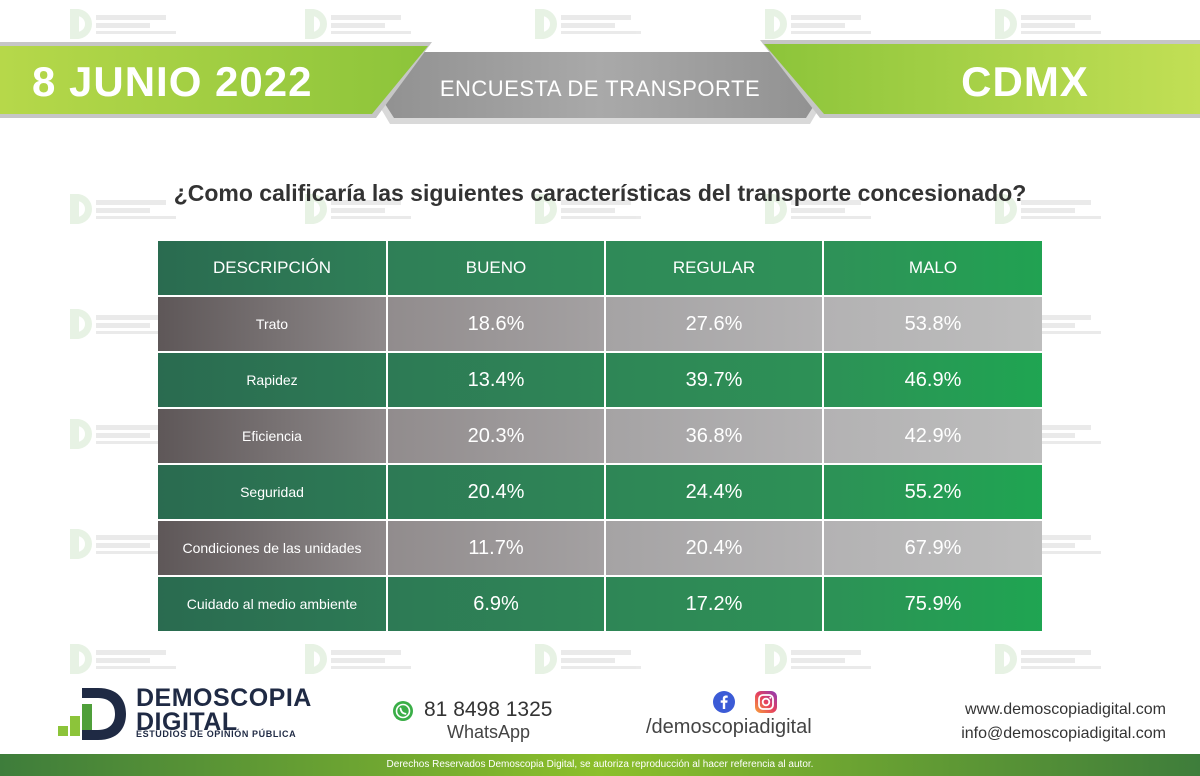 The image size is (1200, 776). Describe the element at coordinates (273, 268) in the screenshot. I see `column-header-descripcion: DESCRIPCIÓN` at that location.